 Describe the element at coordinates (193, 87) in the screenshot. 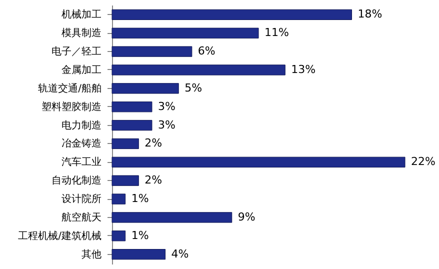

I see `data-label: 5%` at that location.